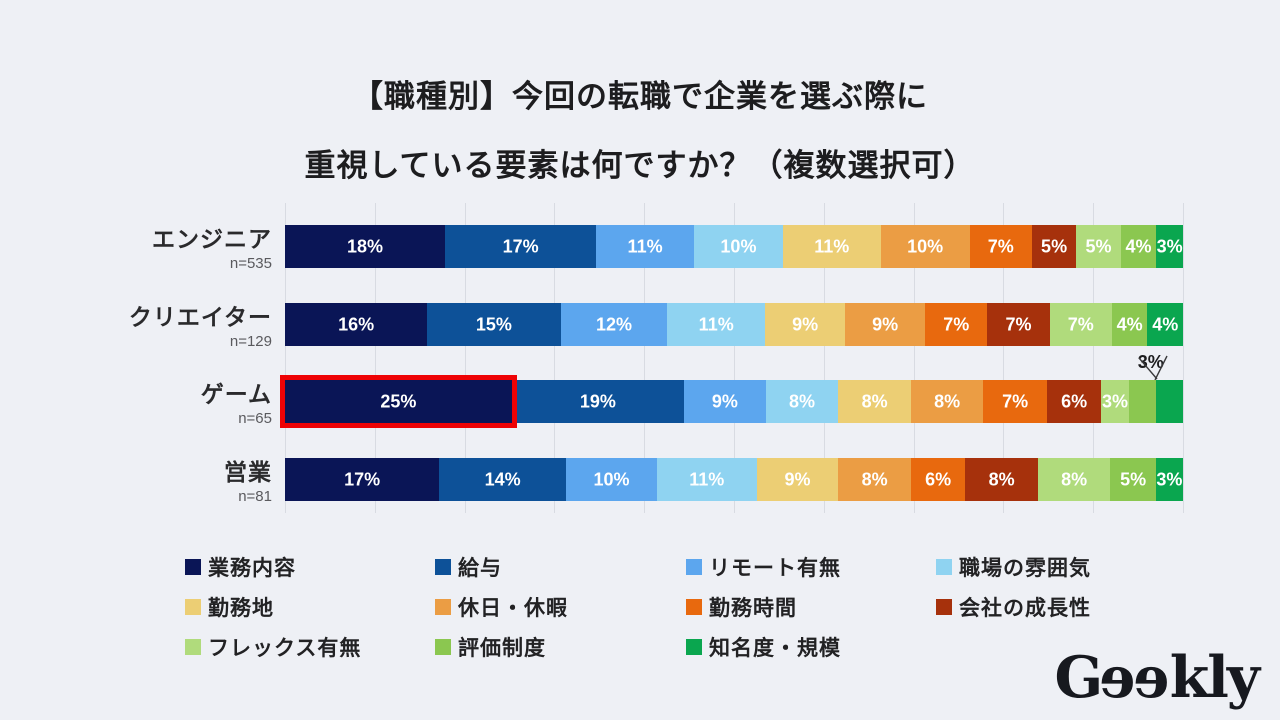  I want to click on geekly-logo: Geekly, so click(1158, 677).